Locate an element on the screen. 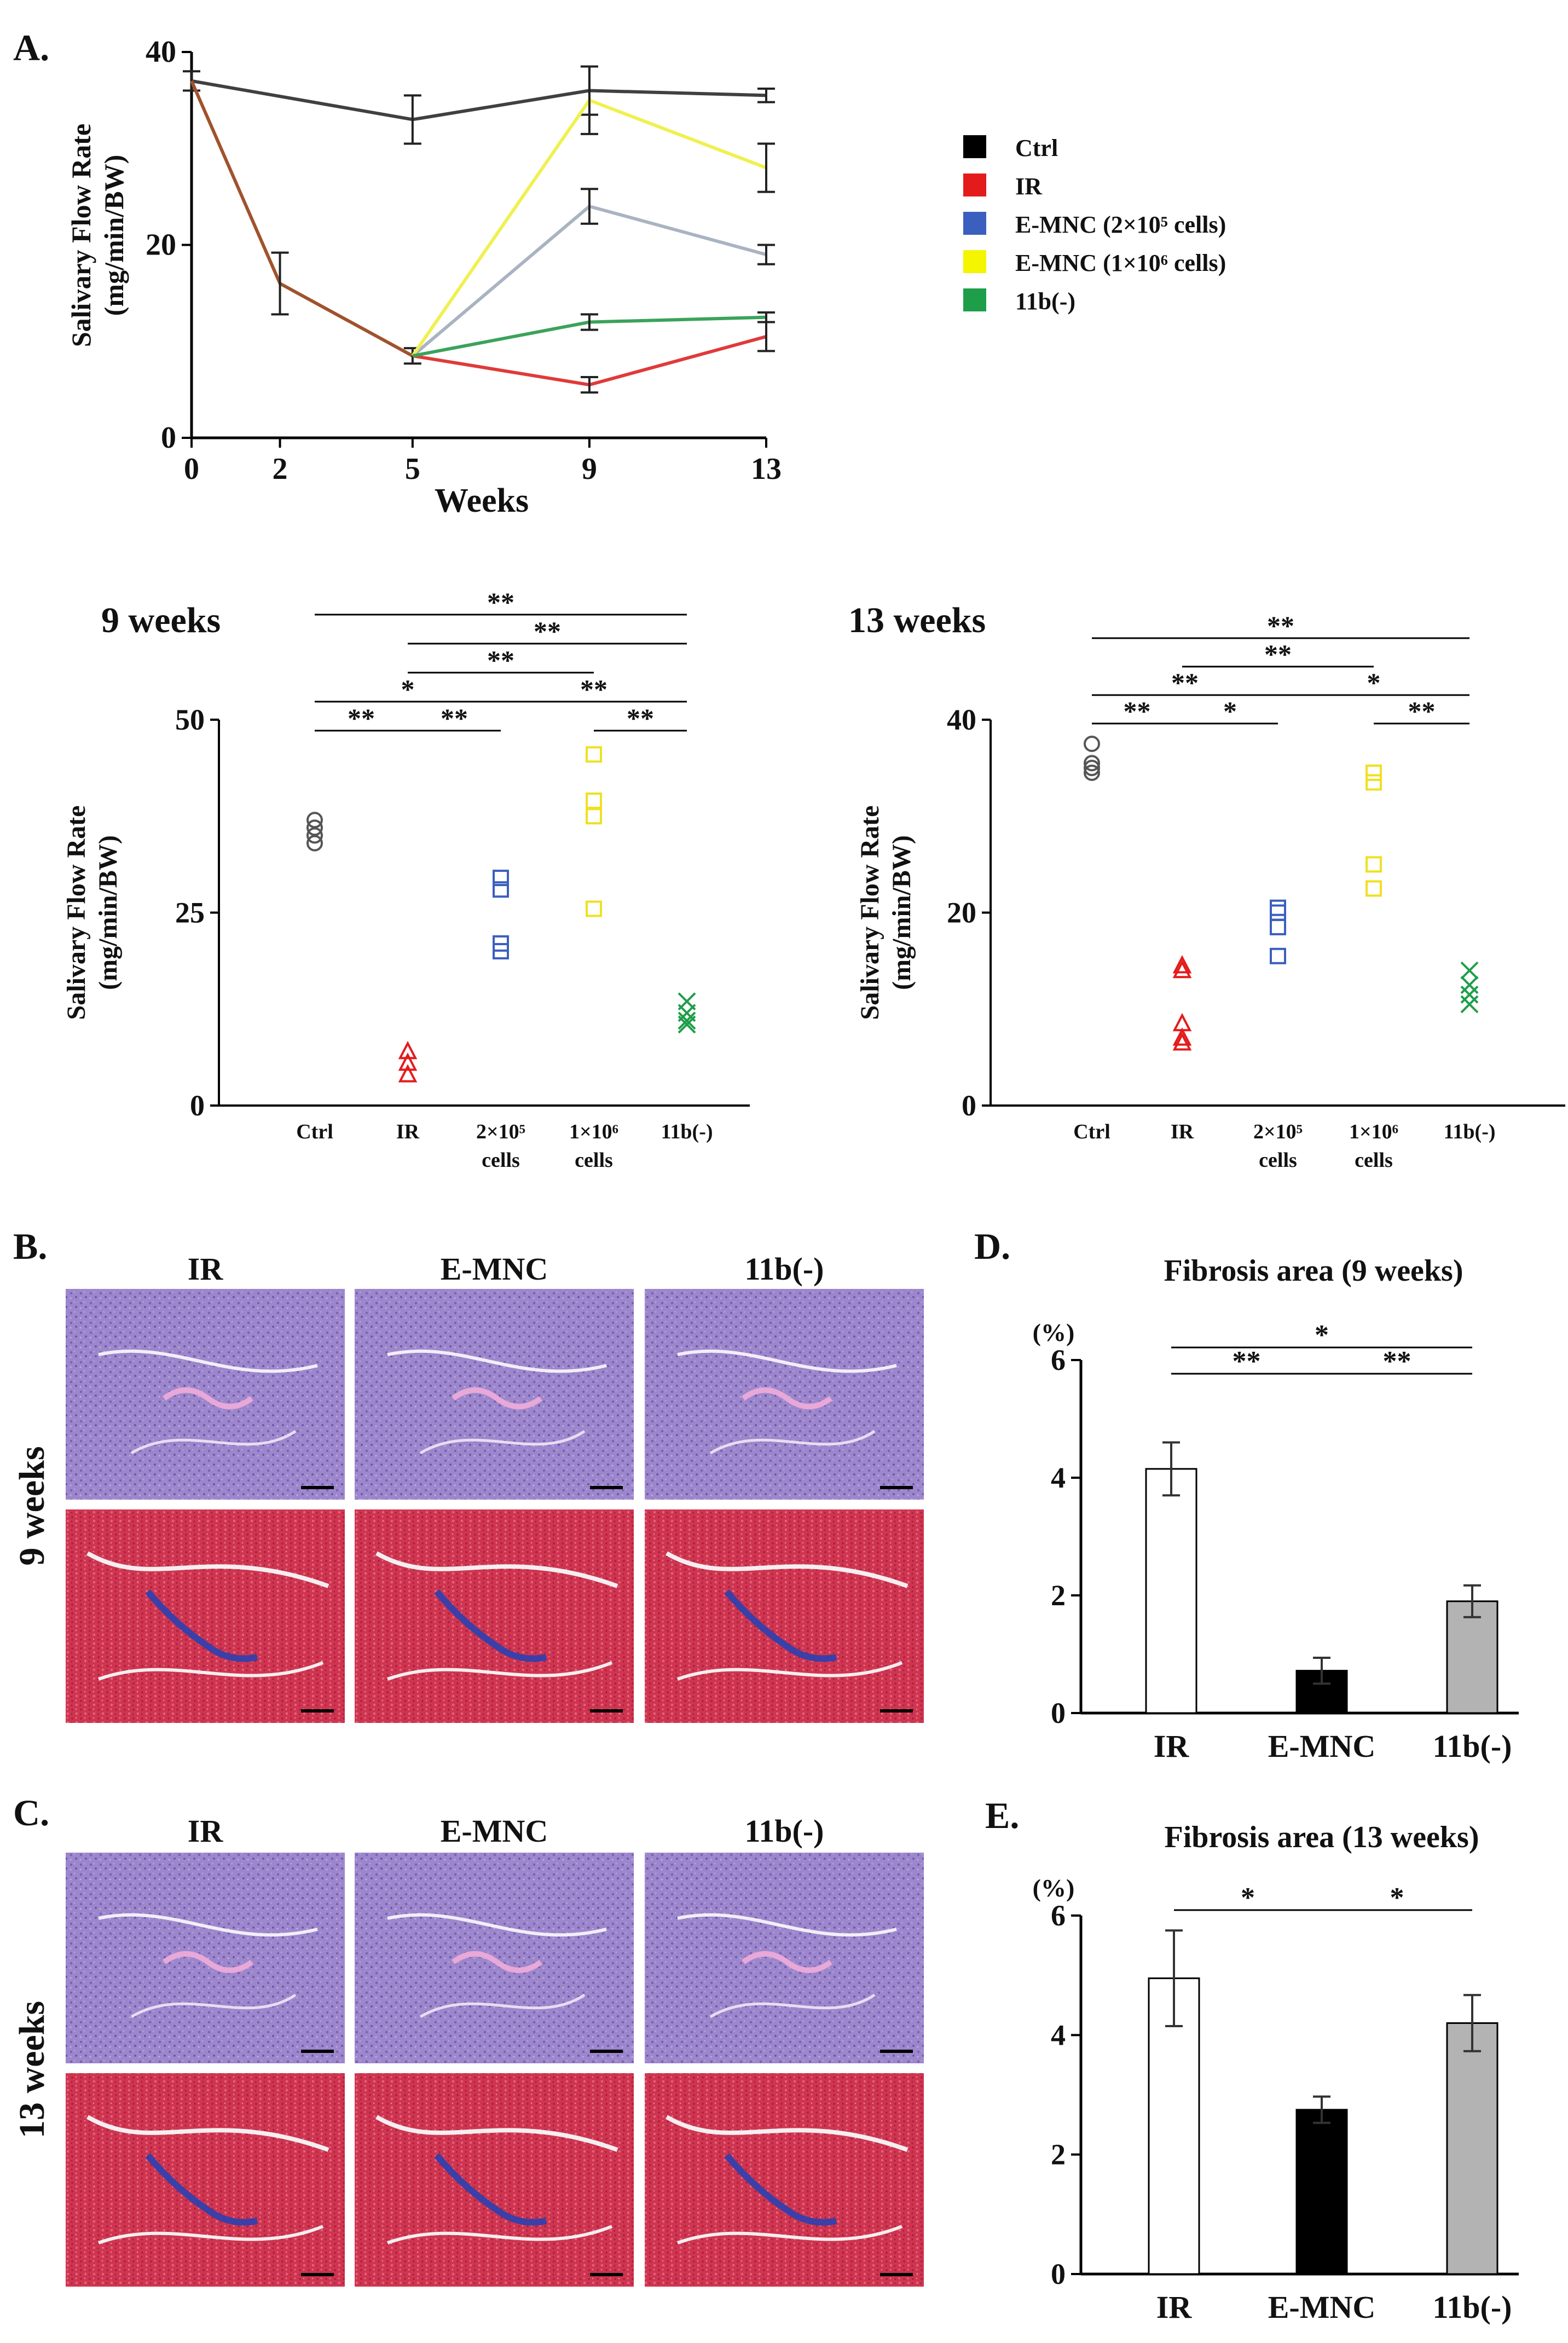 The height and width of the screenshot is (2343, 1568). panel-letter-d: D. is located at coordinates (992, 1246).